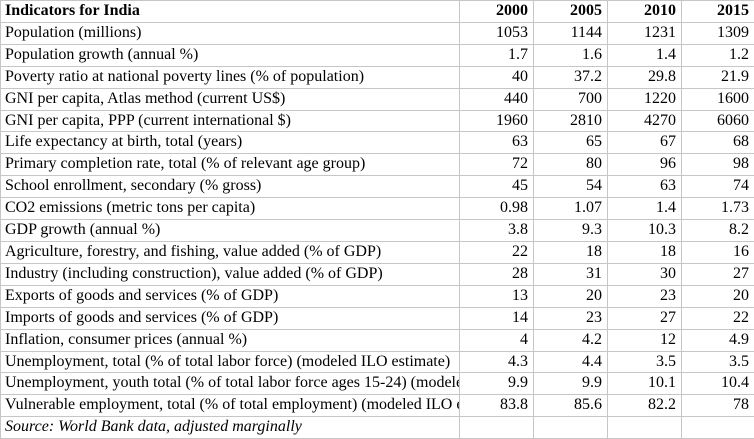 This screenshot has width=754, height=439. Describe the element at coordinates (570, 362) in the screenshot. I see `row-value: 4.4` at that location.